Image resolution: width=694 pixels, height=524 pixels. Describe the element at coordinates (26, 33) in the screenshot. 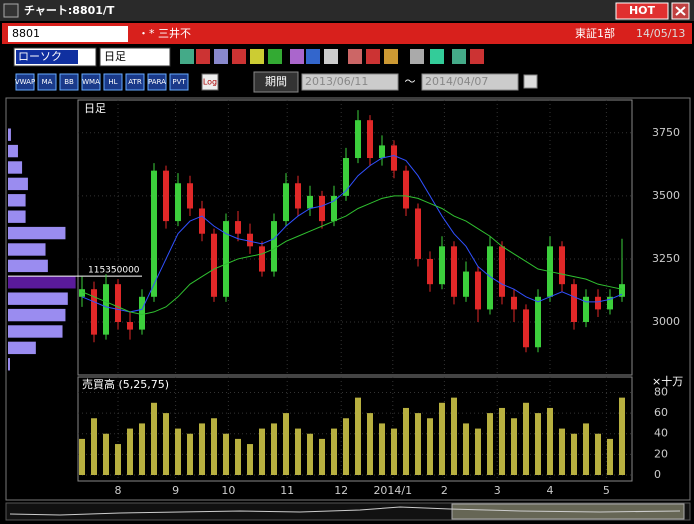

I see `code-text: 8801` at that location.